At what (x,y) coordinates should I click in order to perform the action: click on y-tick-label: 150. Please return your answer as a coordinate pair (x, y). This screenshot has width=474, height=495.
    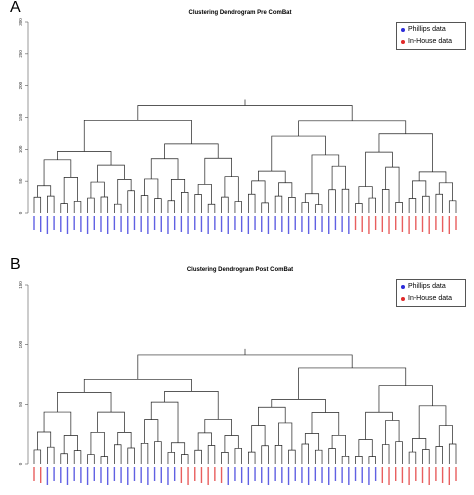
    Looking at the image, I should click on (20, 117).